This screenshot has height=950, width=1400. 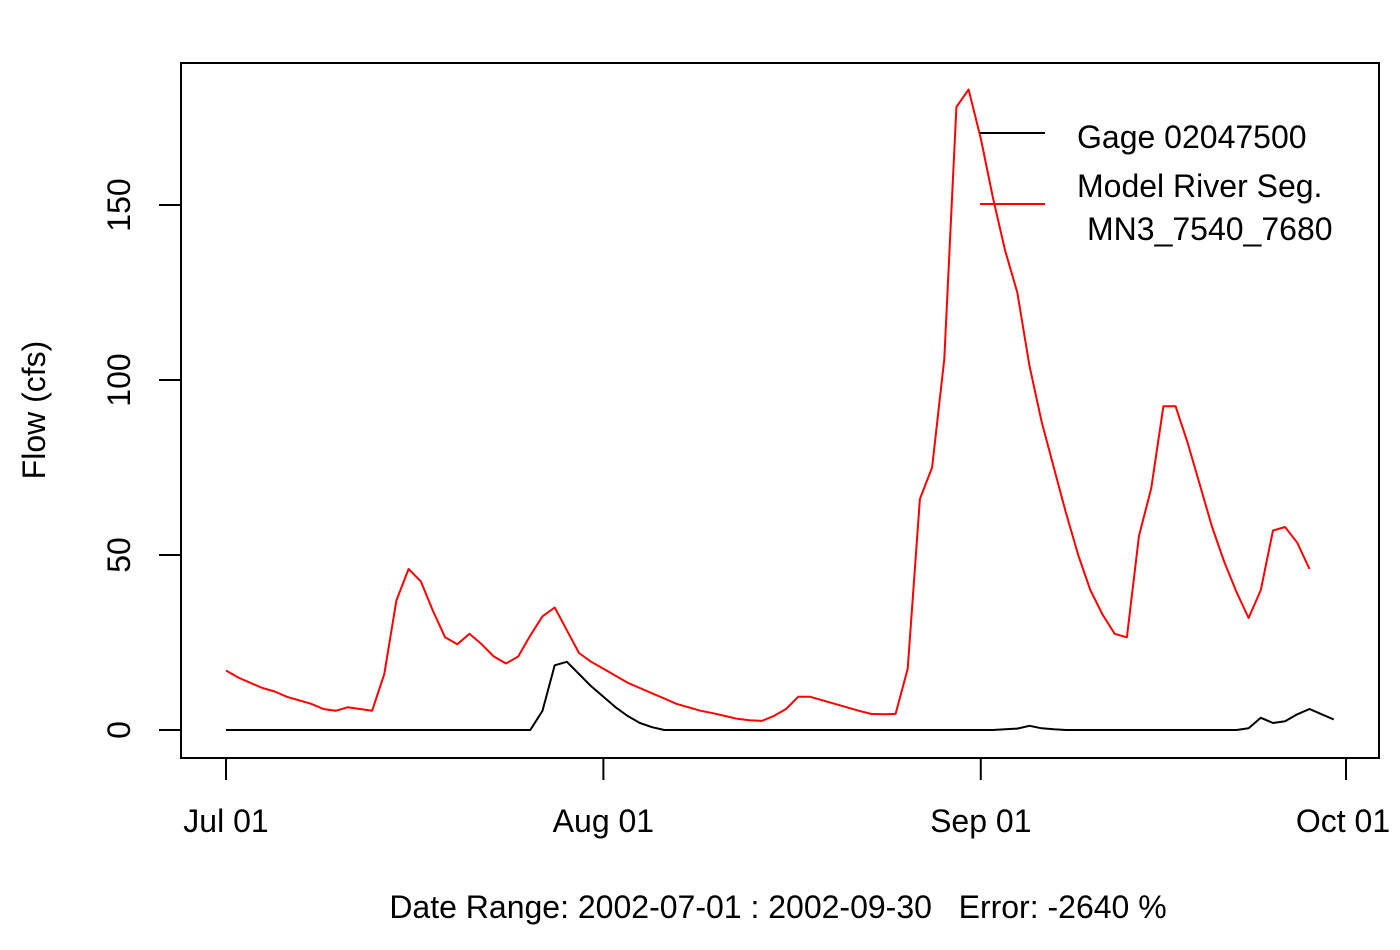 I want to click on x-axis: Jul 01 Aug 01 Sep 01 Oct 01, so click(x=786, y=798).